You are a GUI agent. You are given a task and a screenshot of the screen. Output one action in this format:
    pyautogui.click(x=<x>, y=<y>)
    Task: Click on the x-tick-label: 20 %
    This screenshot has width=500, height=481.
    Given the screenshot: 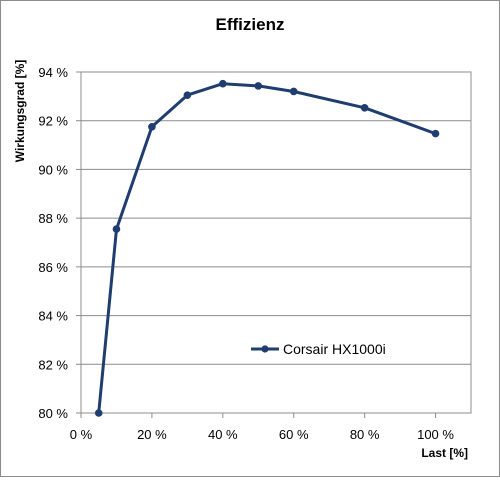 What is the action you would take?
    pyautogui.click(x=152, y=434)
    